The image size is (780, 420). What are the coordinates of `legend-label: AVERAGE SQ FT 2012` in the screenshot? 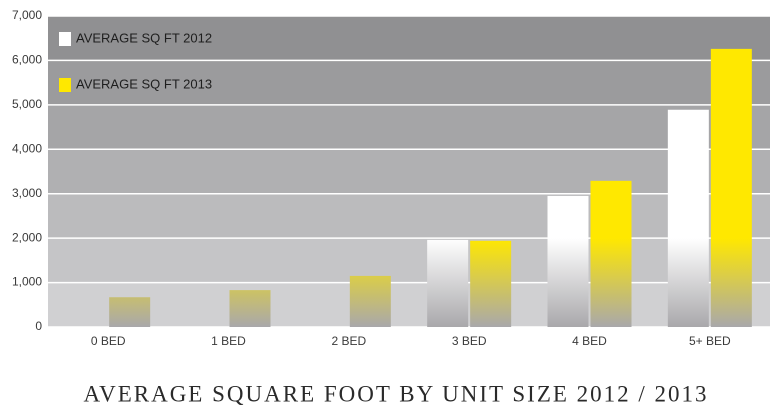 It's located at (144, 37).